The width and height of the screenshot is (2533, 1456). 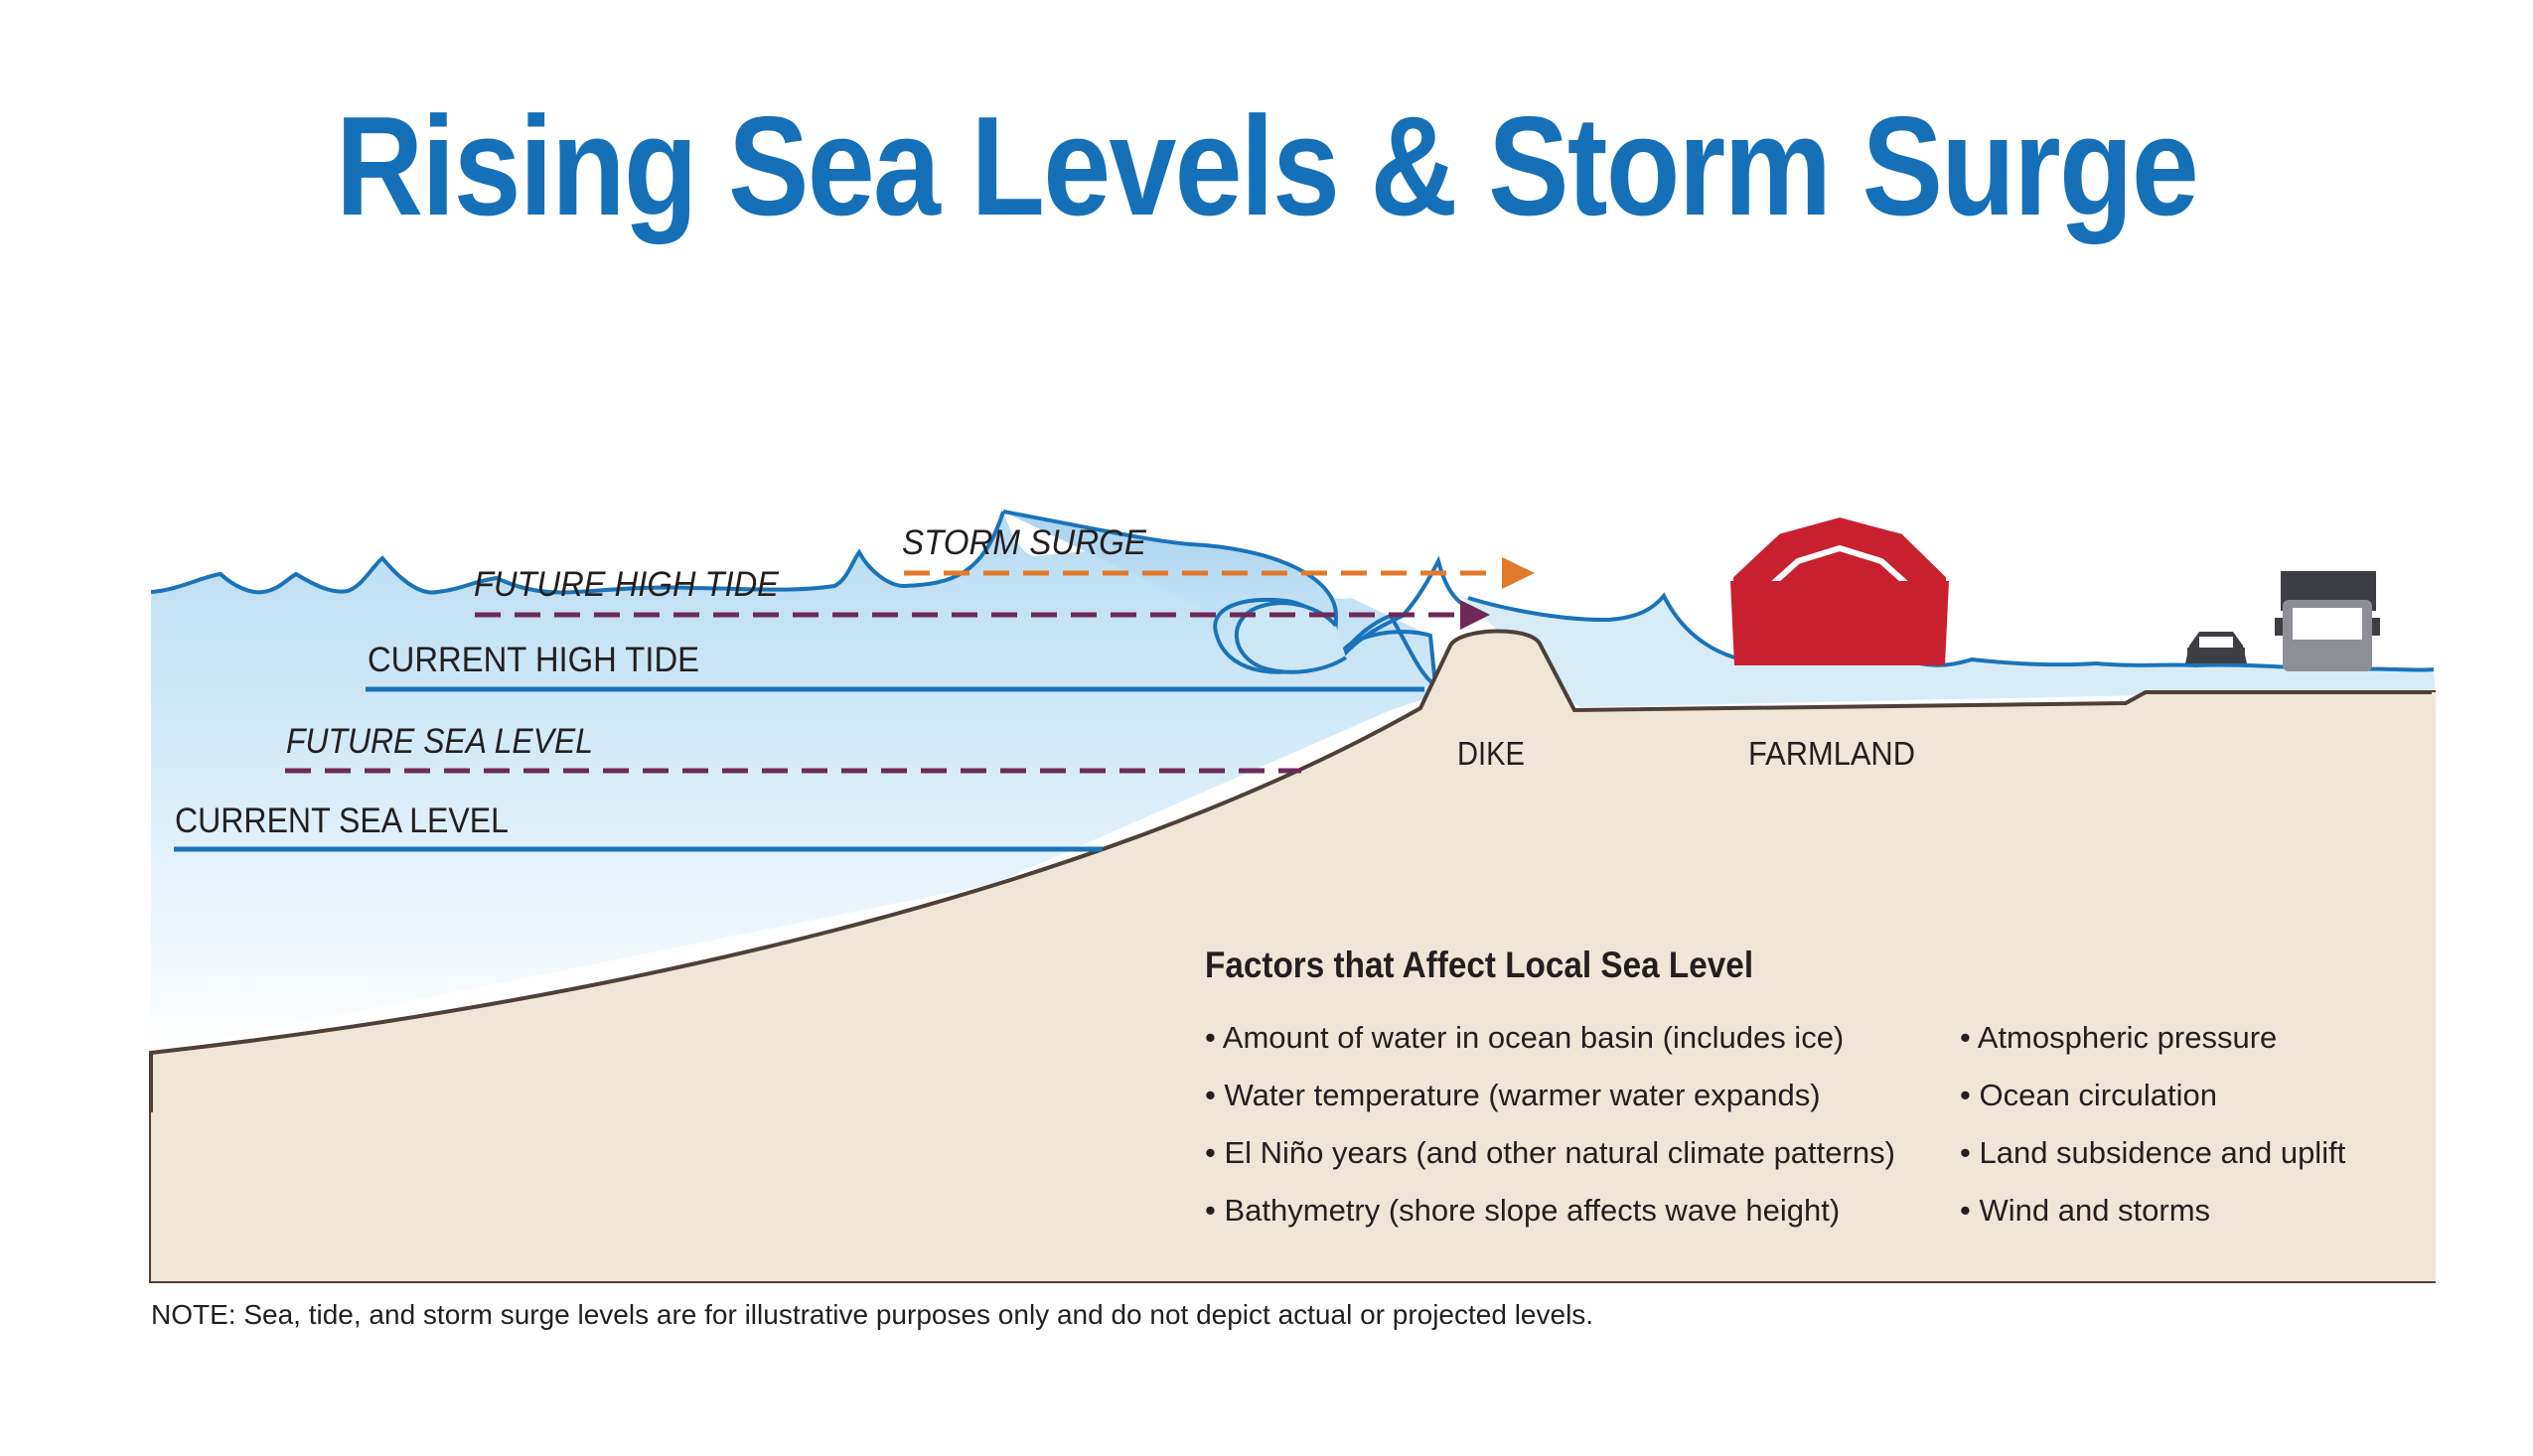 I want to click on storm-surge-inner-curl, so click(x=1291, y=637).